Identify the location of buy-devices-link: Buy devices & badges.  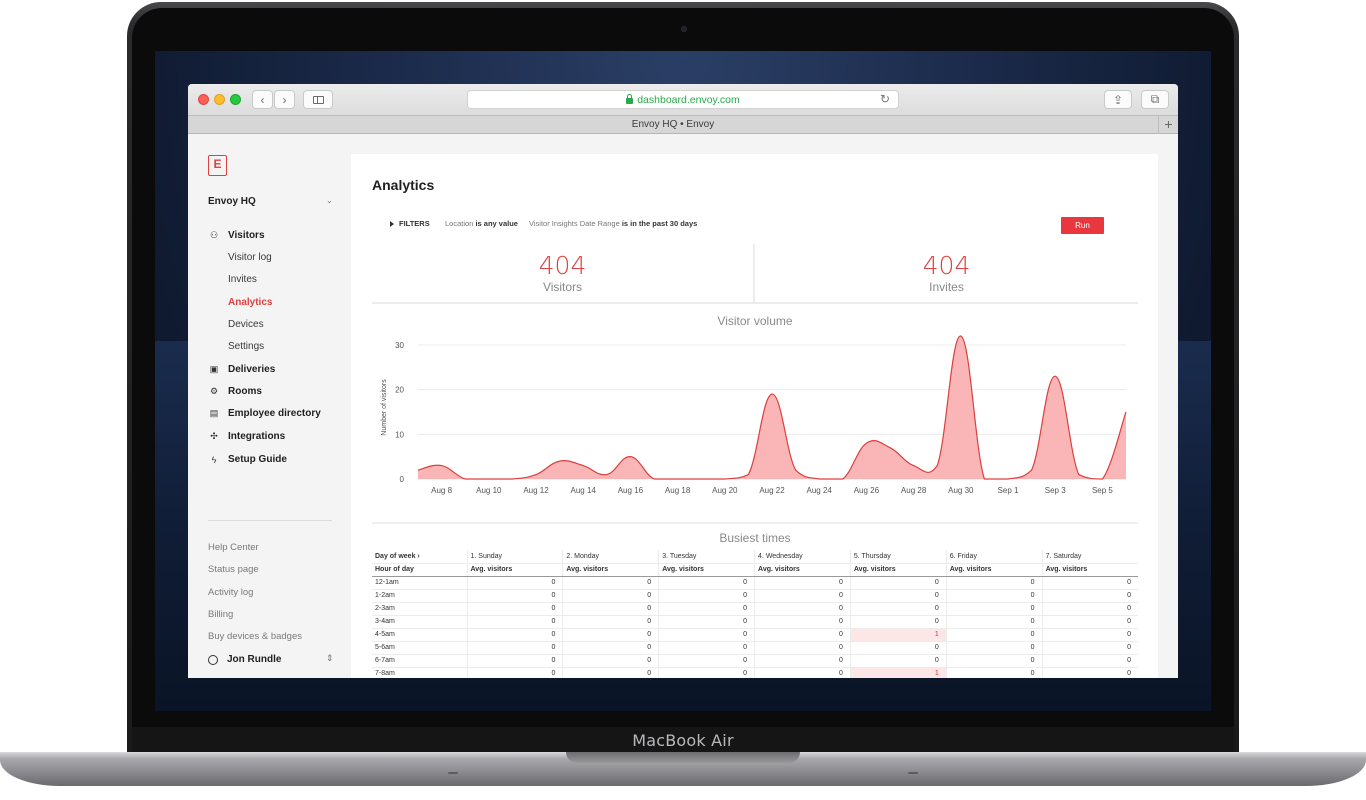
(255, 636).